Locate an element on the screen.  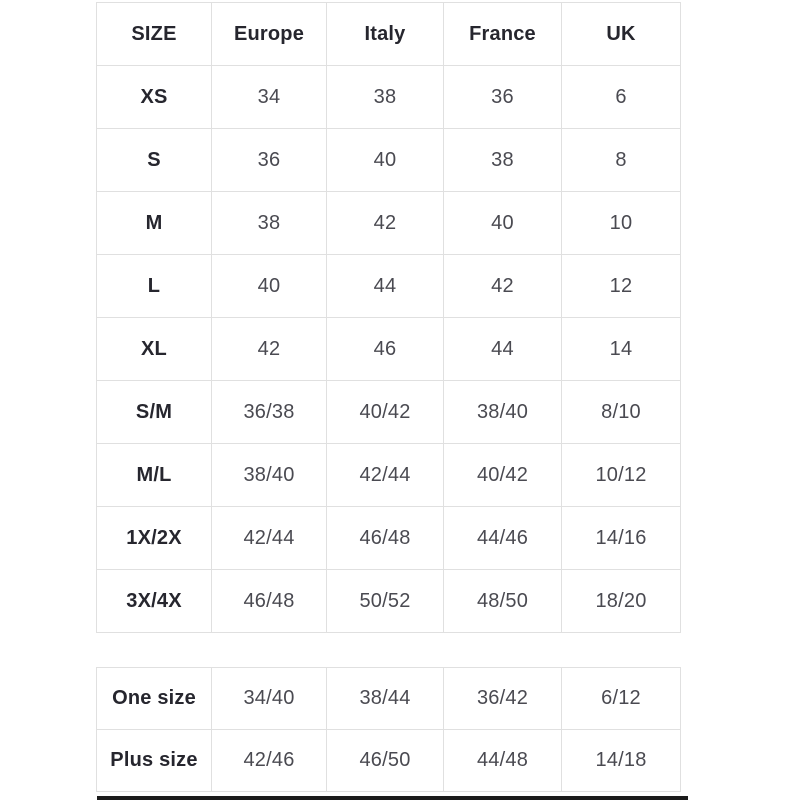
table-row: M 38 42 40 10 is located at coordinates (388, 223).